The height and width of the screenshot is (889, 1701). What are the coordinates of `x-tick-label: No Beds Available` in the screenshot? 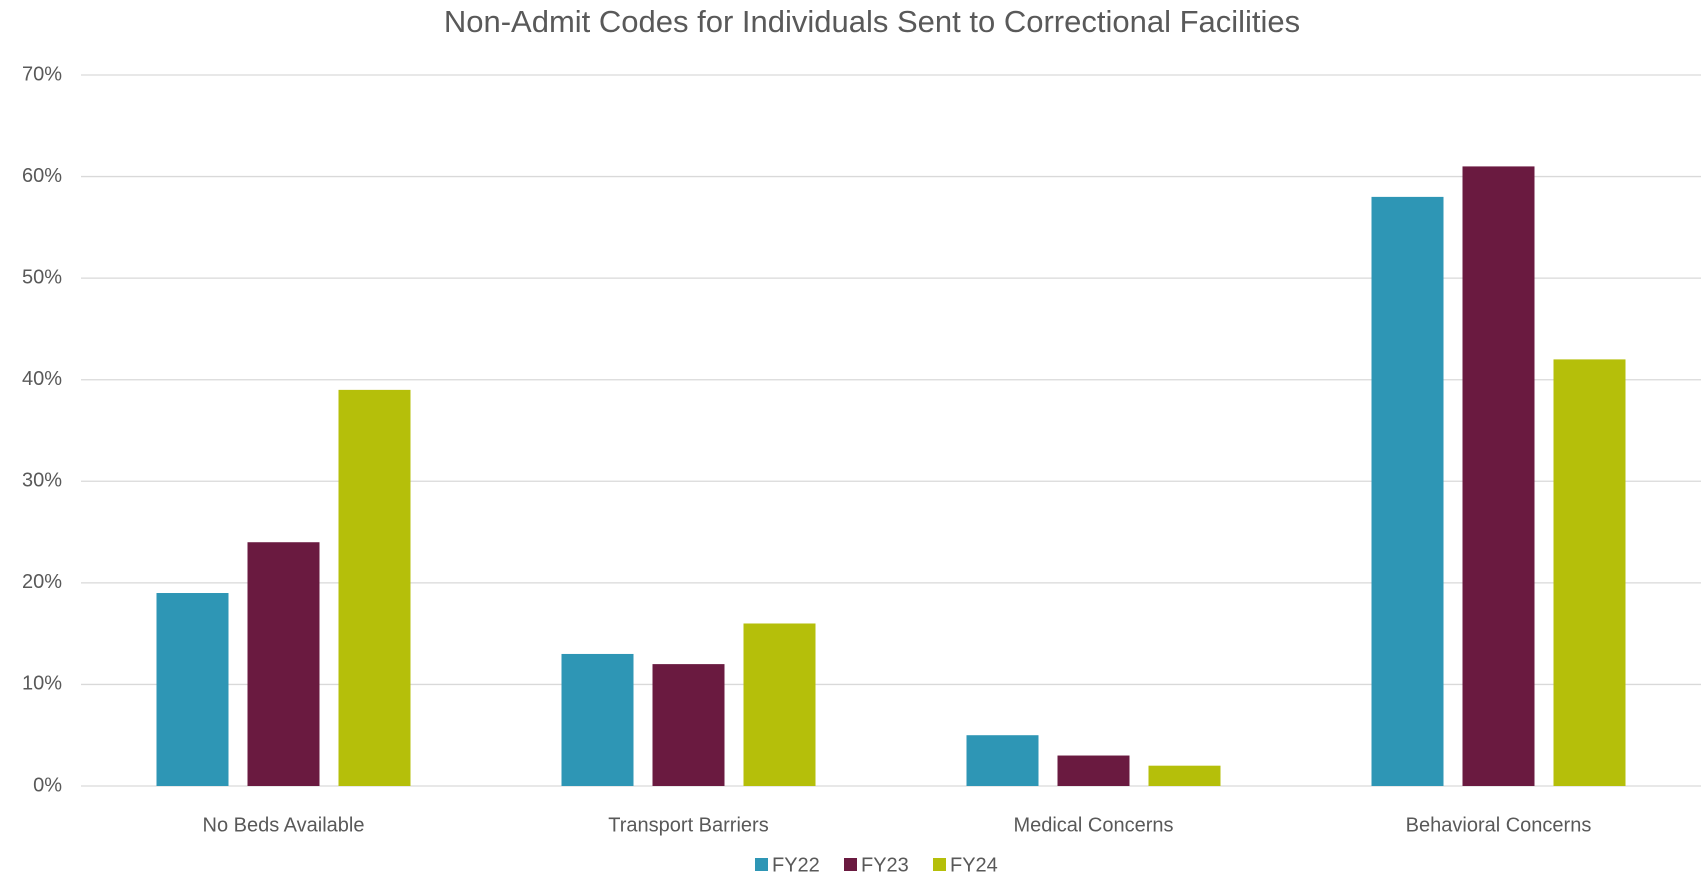 It's located at (284, 825).